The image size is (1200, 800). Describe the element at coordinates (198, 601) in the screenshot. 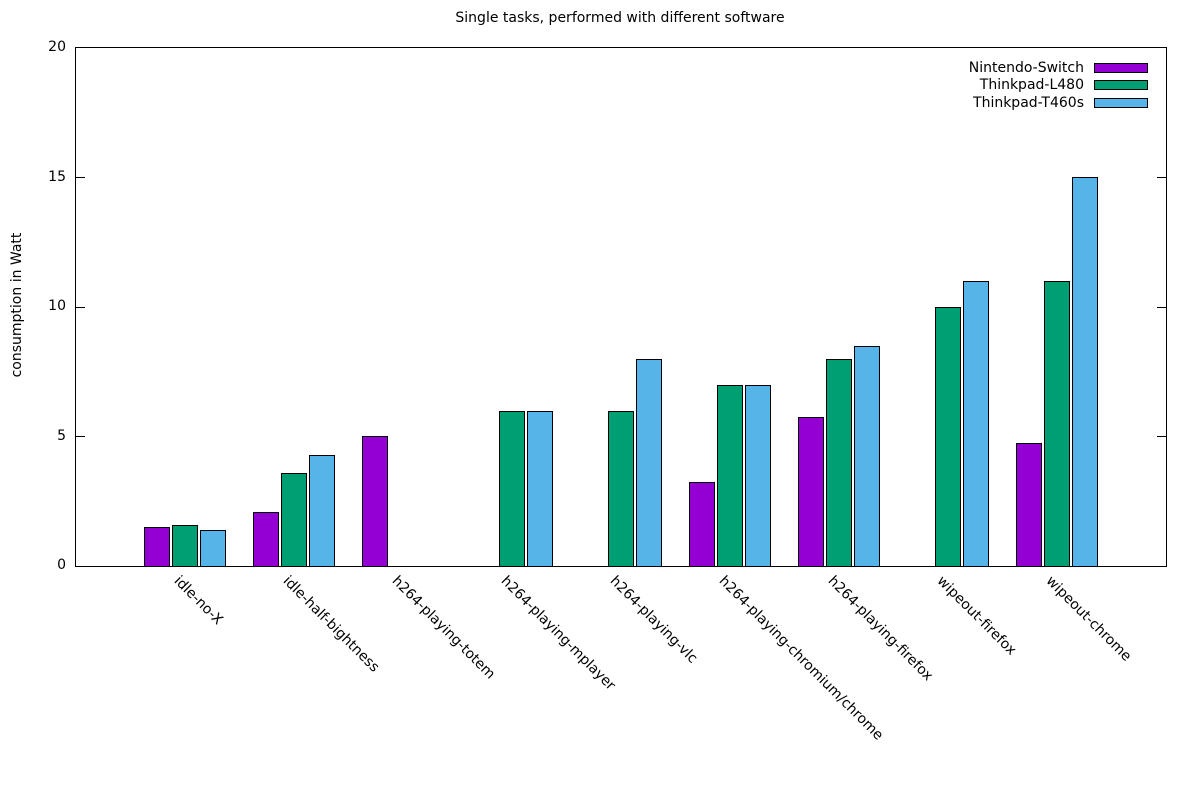

I see `x-tick-label: idle-no-X` at that location.